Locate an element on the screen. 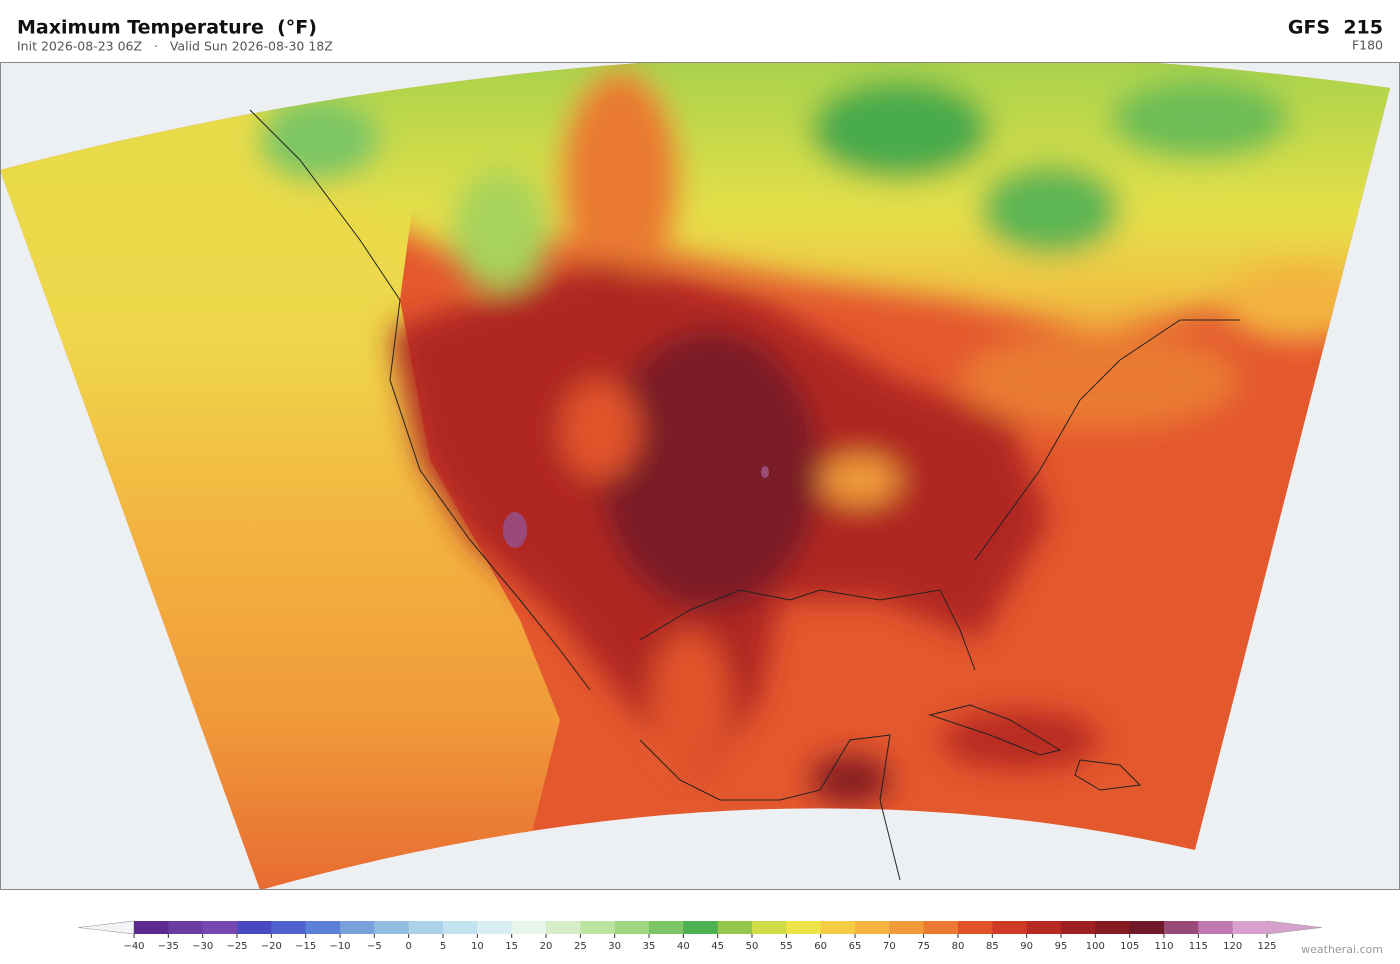 This screenshot has width=1400, height=964. colorbar-tick-label: −5 is located at coordinates (374, 946).